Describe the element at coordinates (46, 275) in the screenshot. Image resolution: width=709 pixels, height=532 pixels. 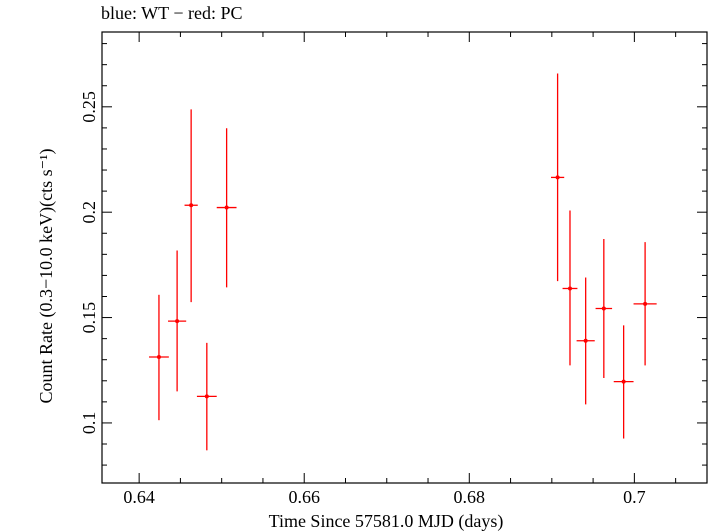
I see `y-axis-label: Count Rate (0.3−10.0 keV)(cts s⁻¹)` at that location.